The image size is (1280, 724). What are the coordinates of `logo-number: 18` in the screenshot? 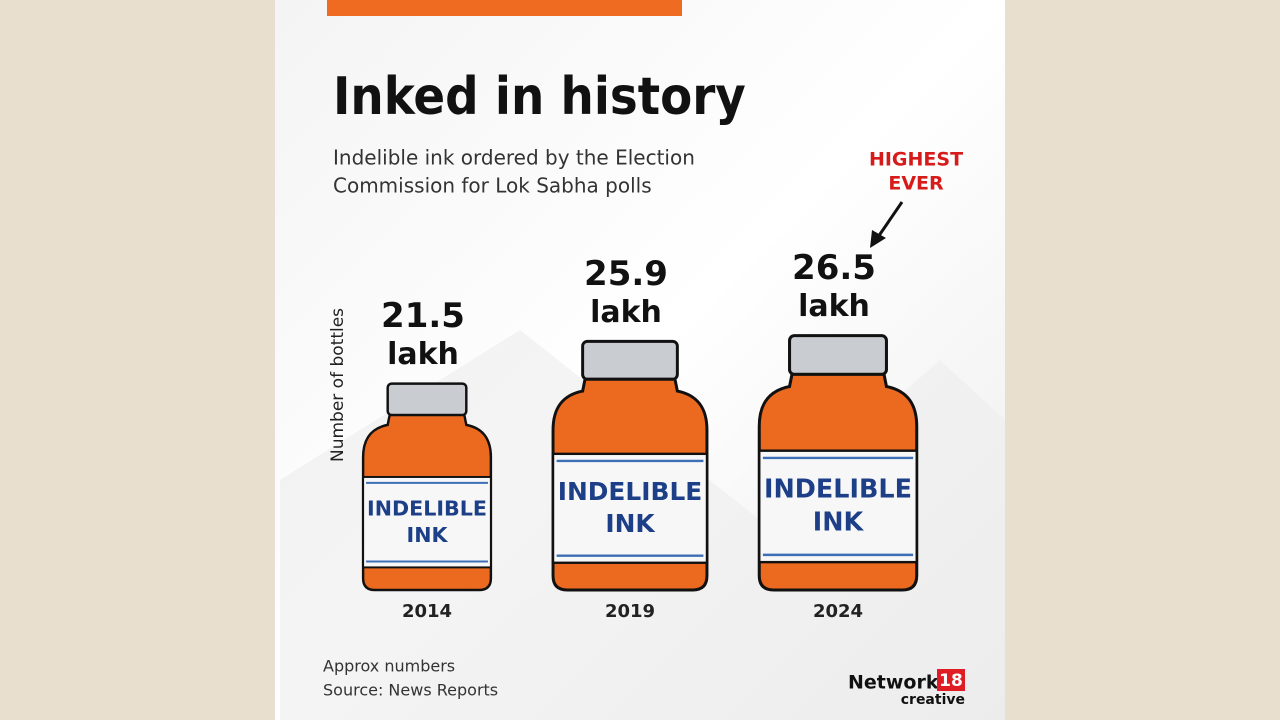 It's located at (951, 681).